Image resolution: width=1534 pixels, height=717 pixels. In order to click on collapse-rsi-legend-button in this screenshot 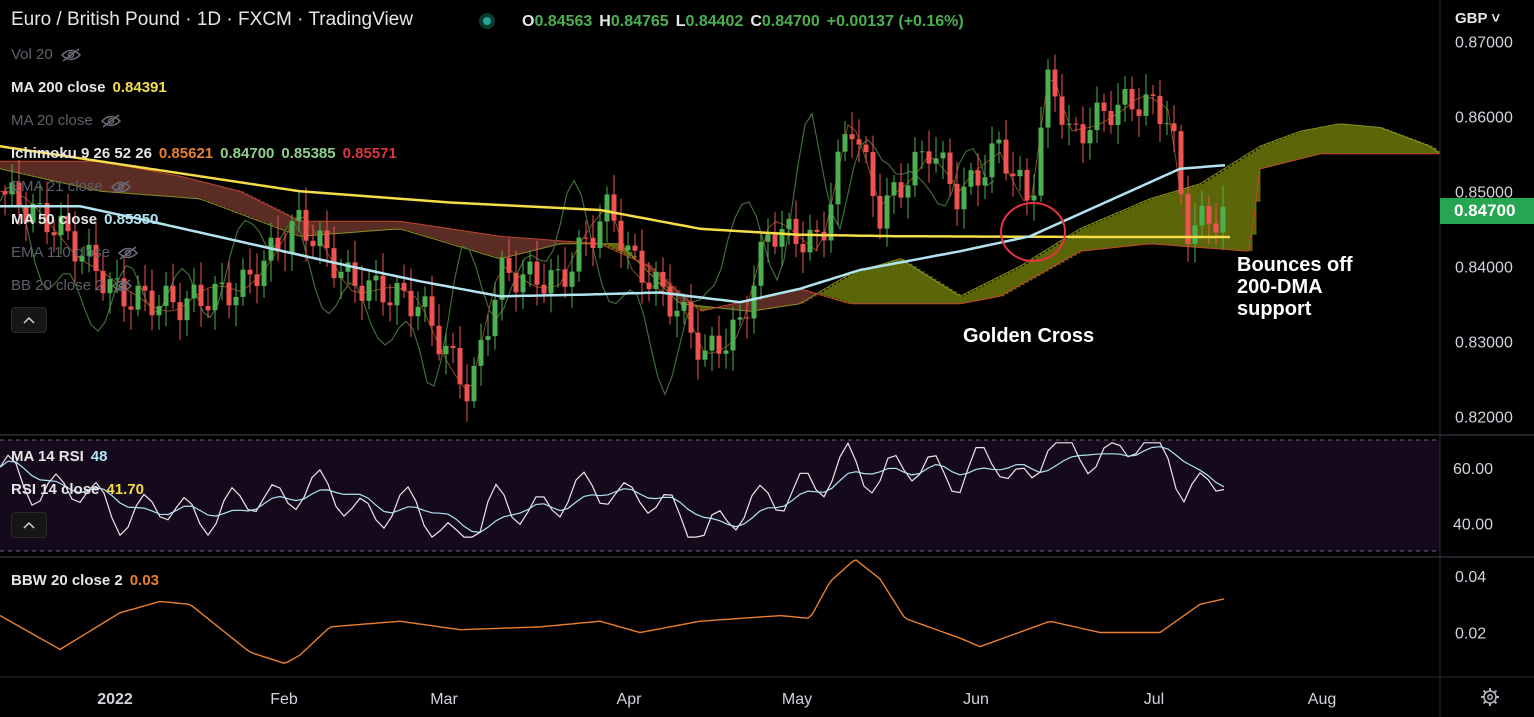, I will do `click(29, 525)`.